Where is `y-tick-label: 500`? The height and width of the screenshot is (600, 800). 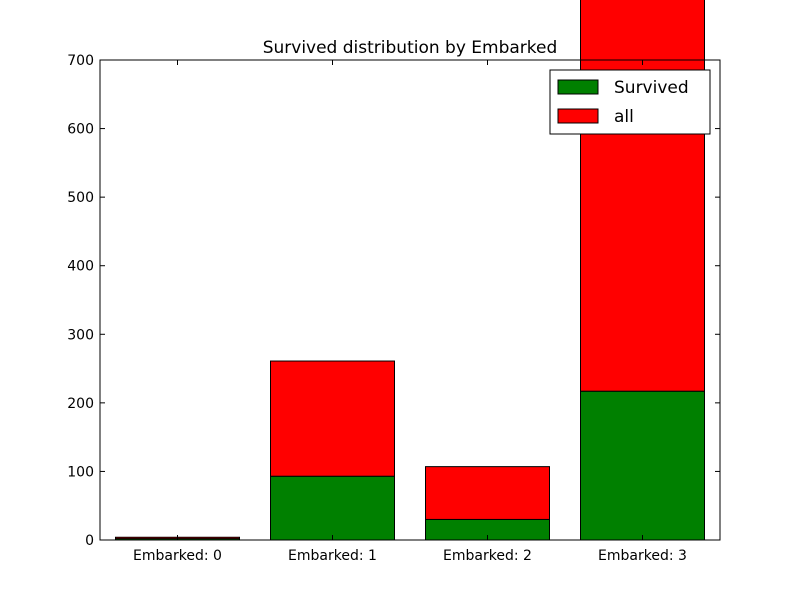 y-tick-label: 500 is located at coordinates (80, 198).